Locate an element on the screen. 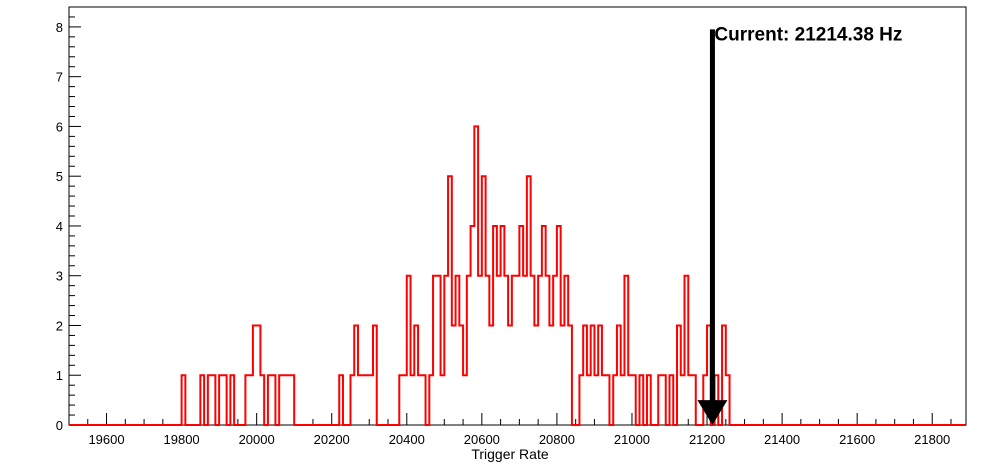 The width and height of the screenshot is (996, 472). x-tick-label: 20600 is located at coordinates (482, 439).